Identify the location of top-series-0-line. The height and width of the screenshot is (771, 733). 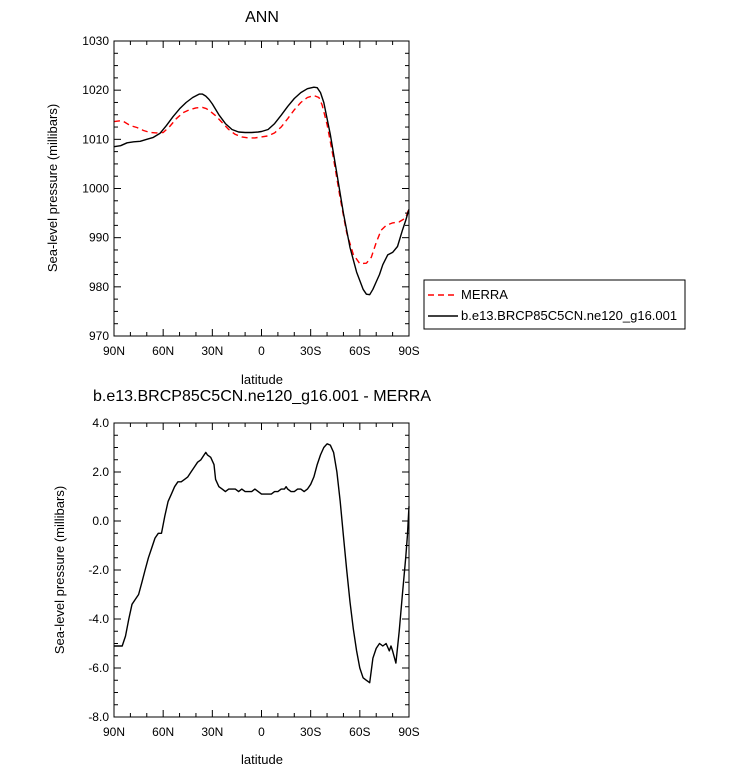
(261, 179).